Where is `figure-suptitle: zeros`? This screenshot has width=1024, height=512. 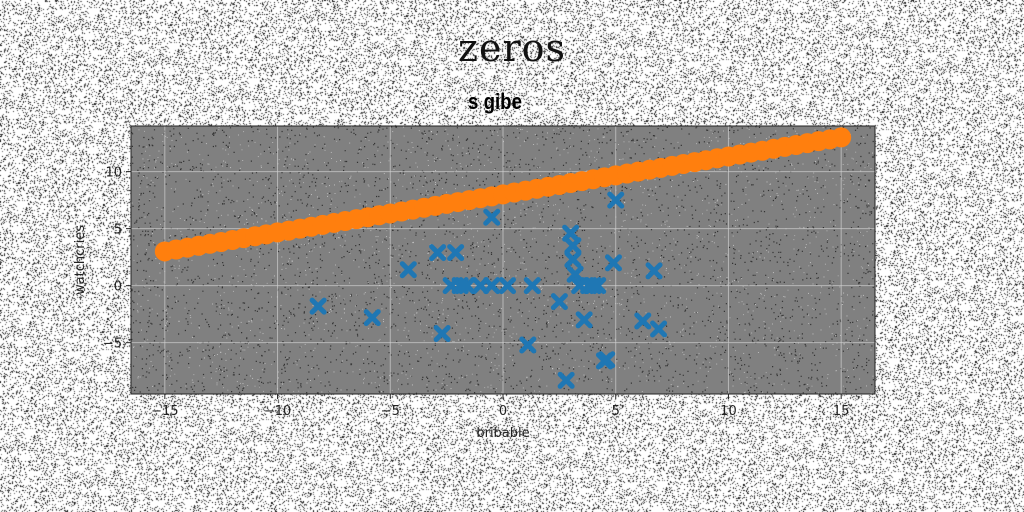 figure-suptitle: zeros is located at coordinates (512, 48).